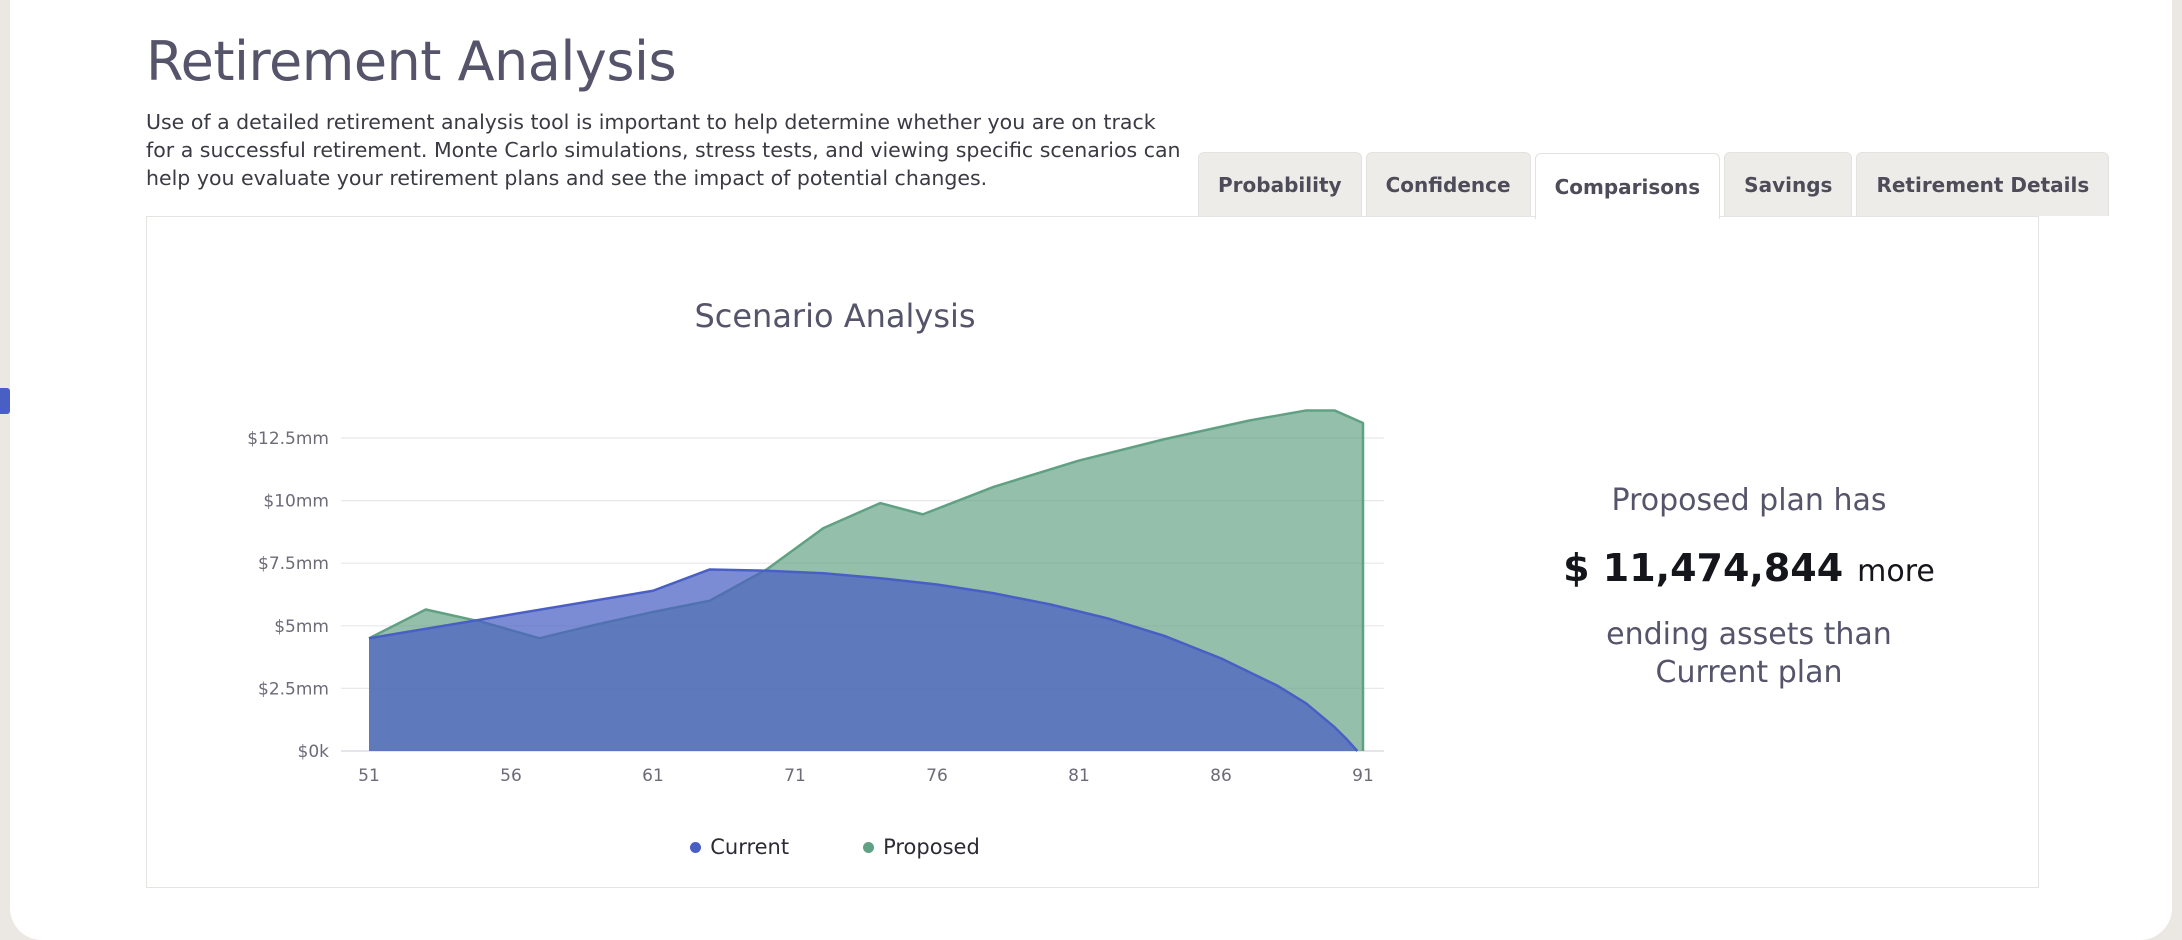  I want to click on x-tick-label: 61, so click(653, 776).